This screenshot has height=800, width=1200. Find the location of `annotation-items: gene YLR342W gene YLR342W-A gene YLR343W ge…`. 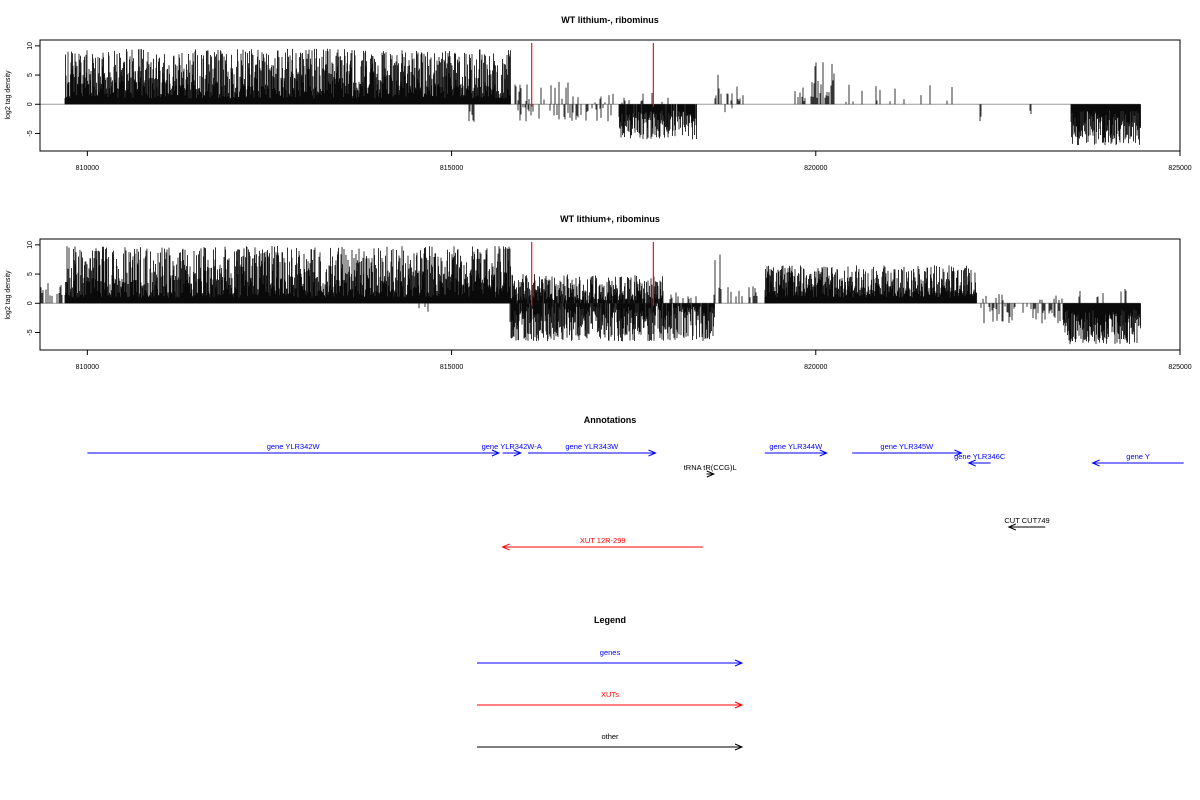

annotation-items: gene YLR342W gene YLR342W-A gene YLR343W ge… is located at coordinates (635, 496).